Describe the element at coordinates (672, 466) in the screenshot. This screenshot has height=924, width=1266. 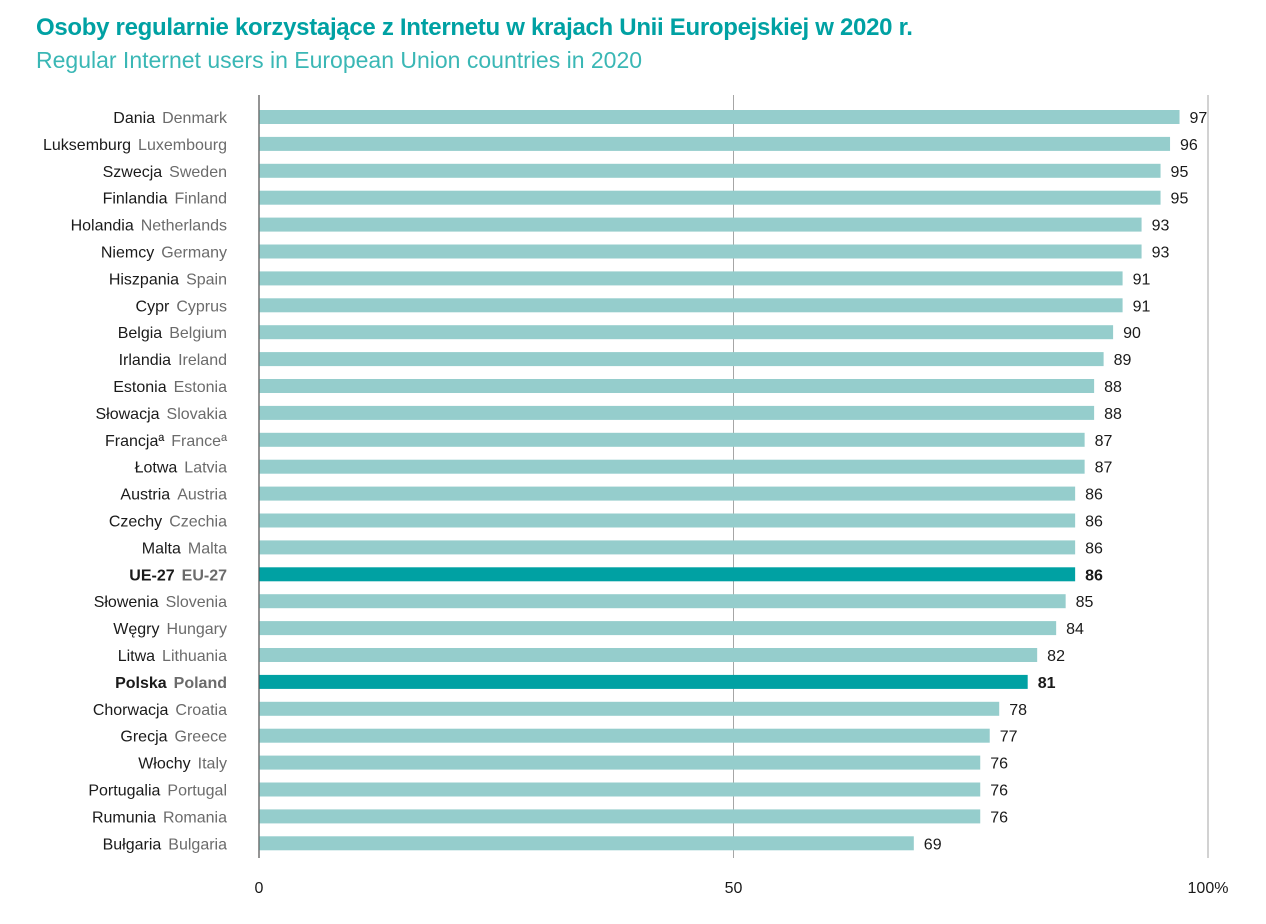
I see `bar-latvia` at that location.